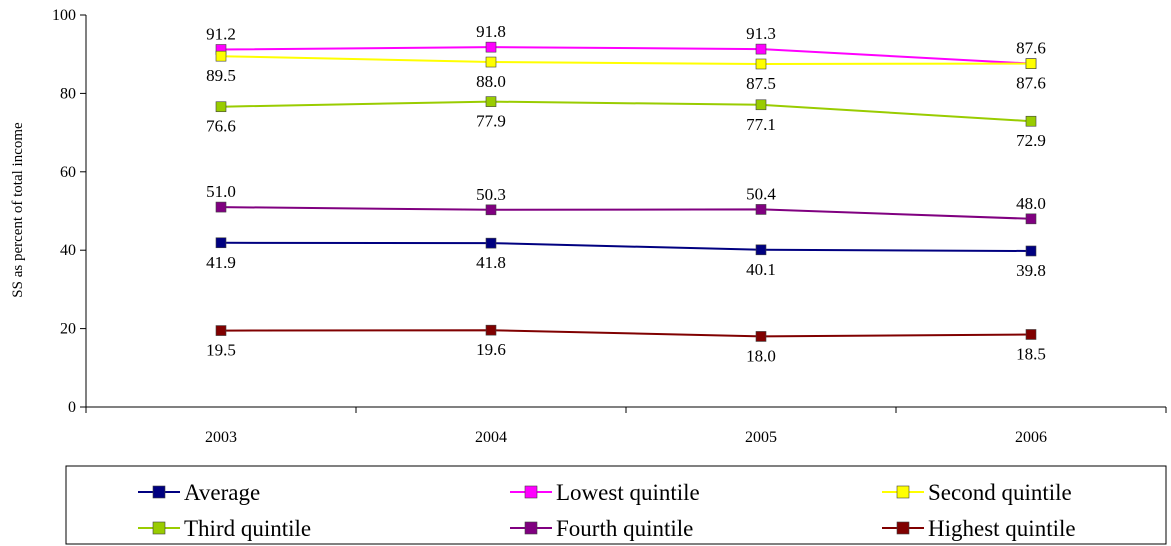  What do you see at coordinates (491, 31) in the screenshot?
I see `data-label: 91.8` at bounding box center [491, 31].